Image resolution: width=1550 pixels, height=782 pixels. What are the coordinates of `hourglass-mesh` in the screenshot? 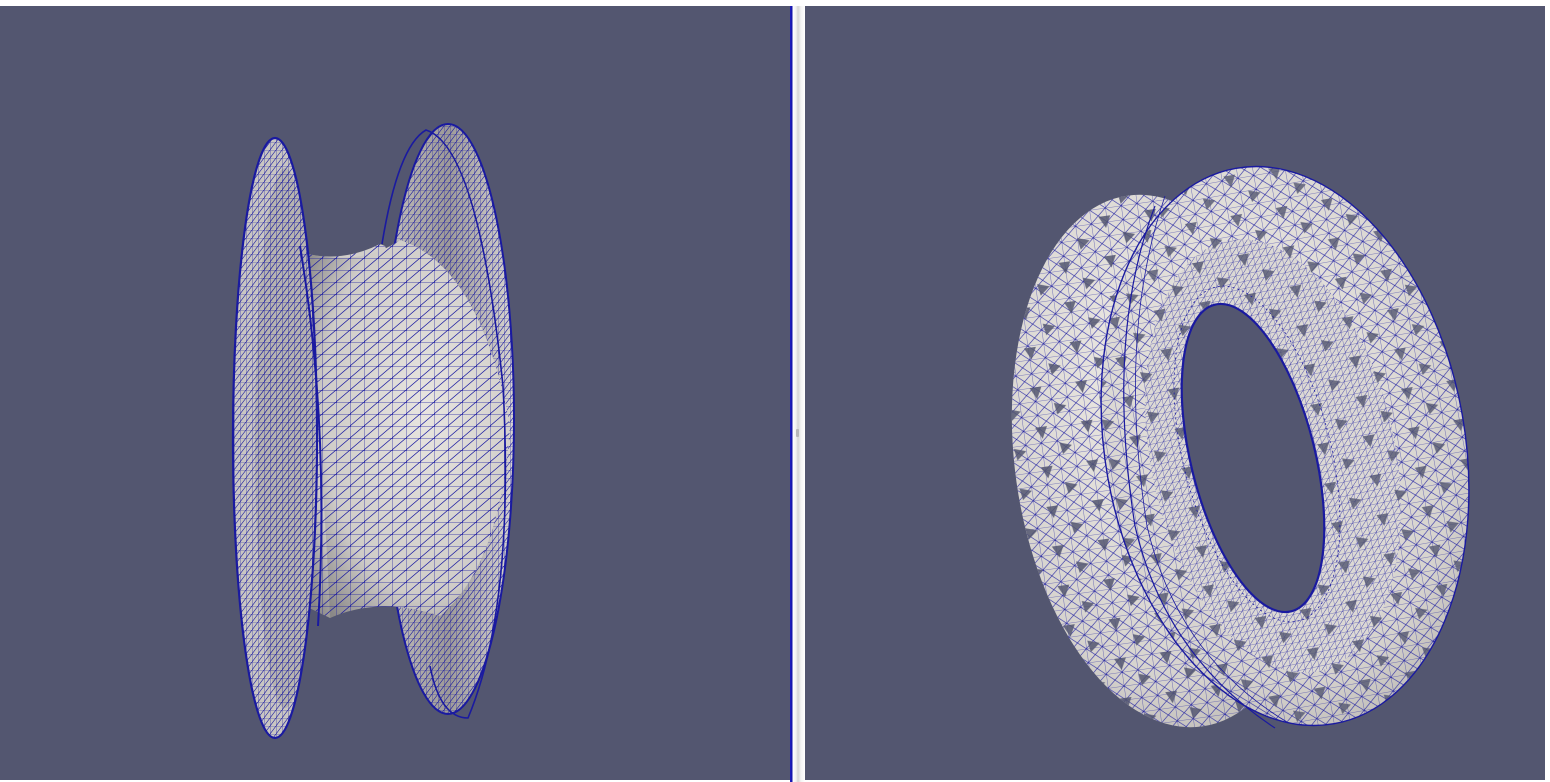 It's located at (373, 431).